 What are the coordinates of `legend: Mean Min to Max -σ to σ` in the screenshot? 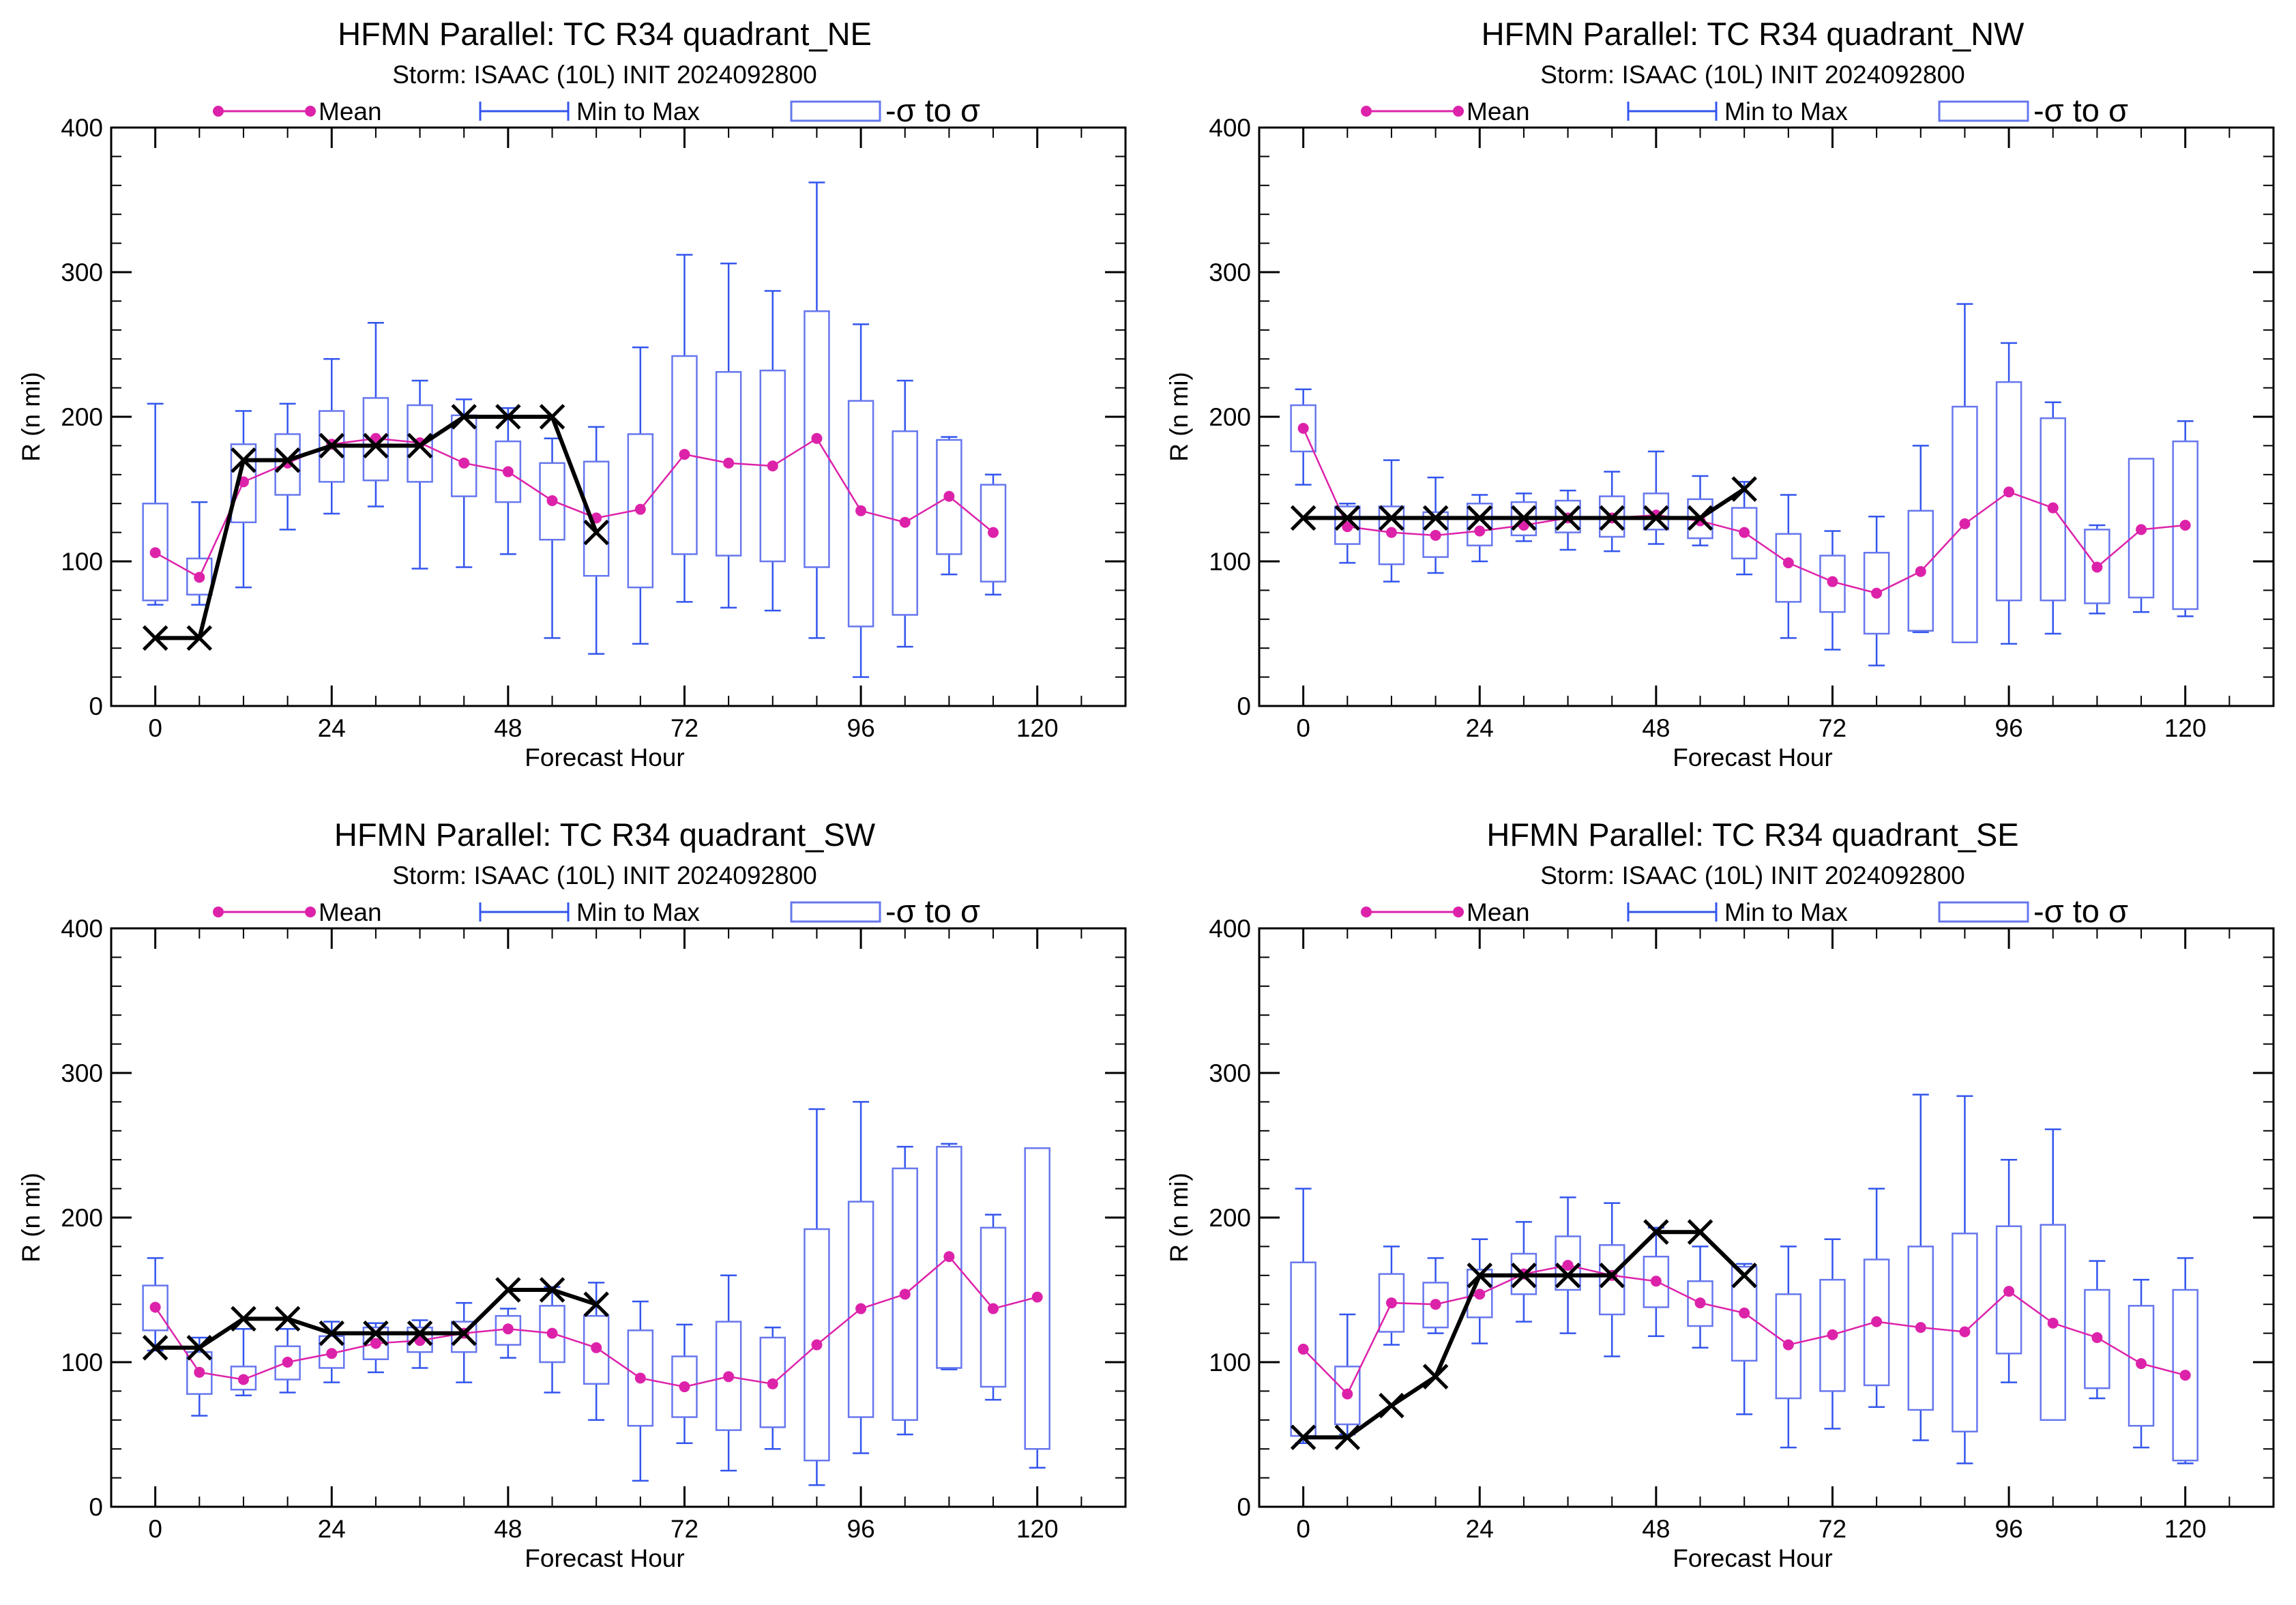 It's located at (1744, 110).